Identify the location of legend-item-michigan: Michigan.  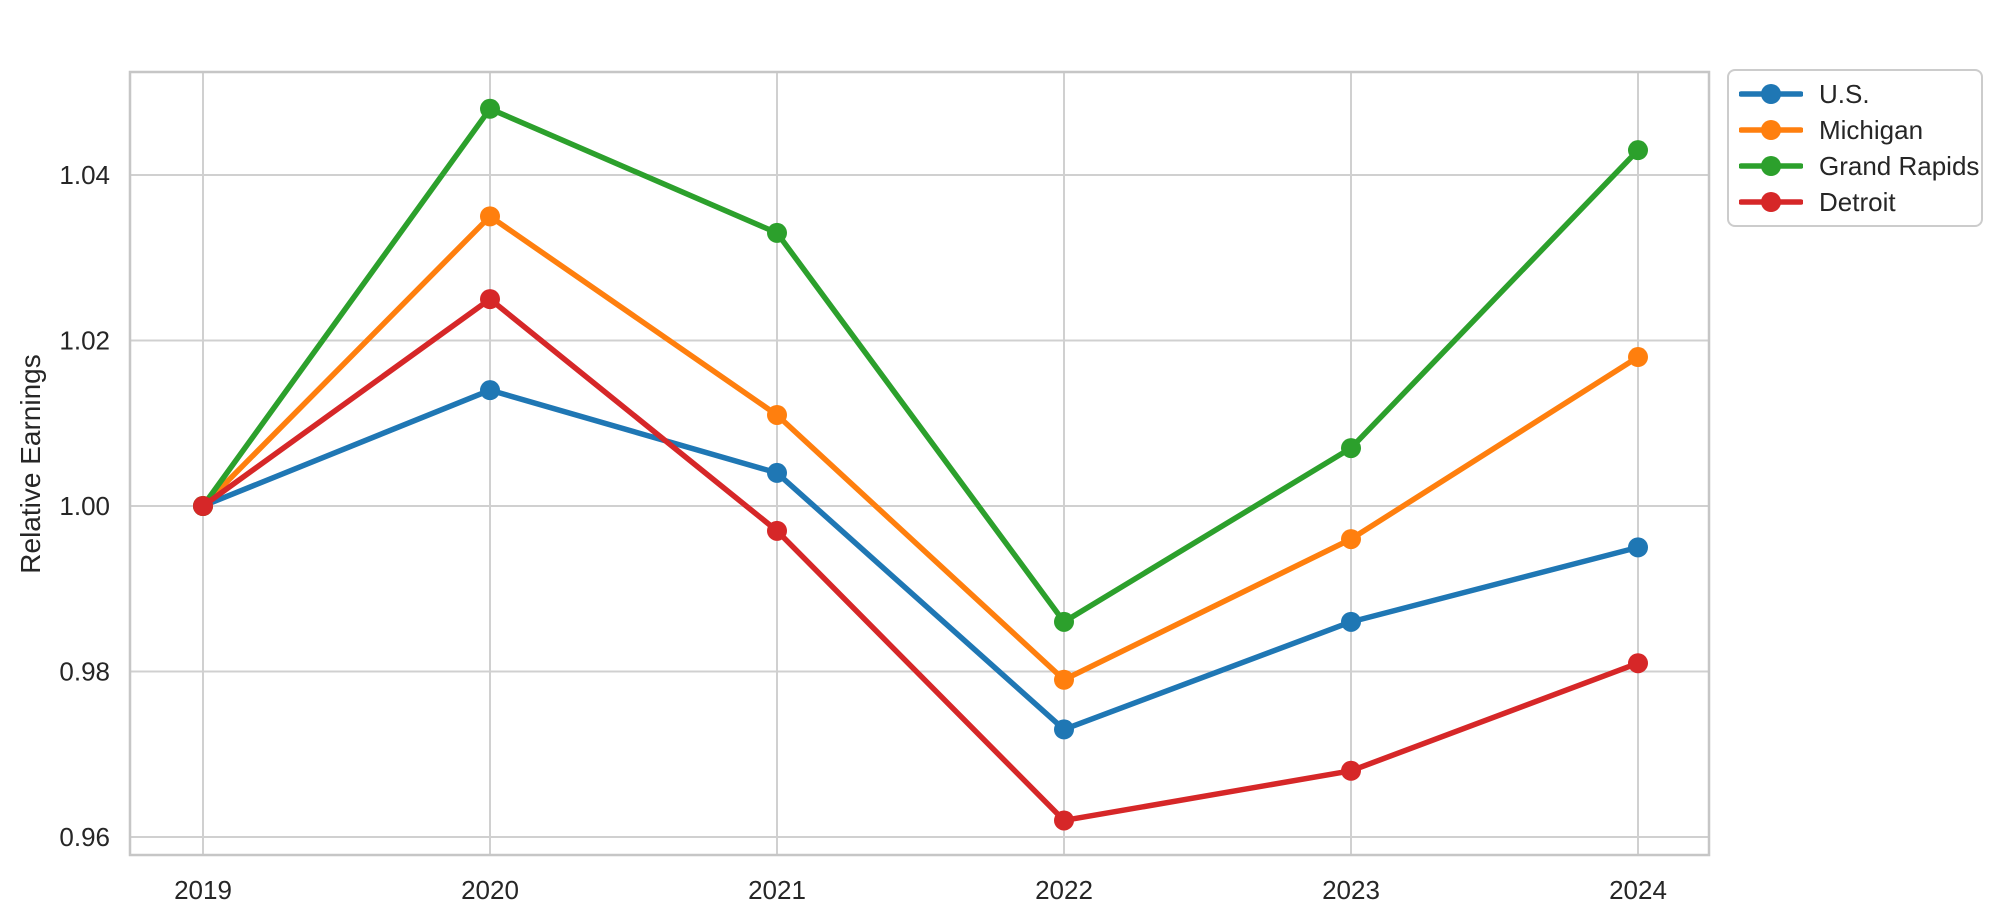
(1855, 130).